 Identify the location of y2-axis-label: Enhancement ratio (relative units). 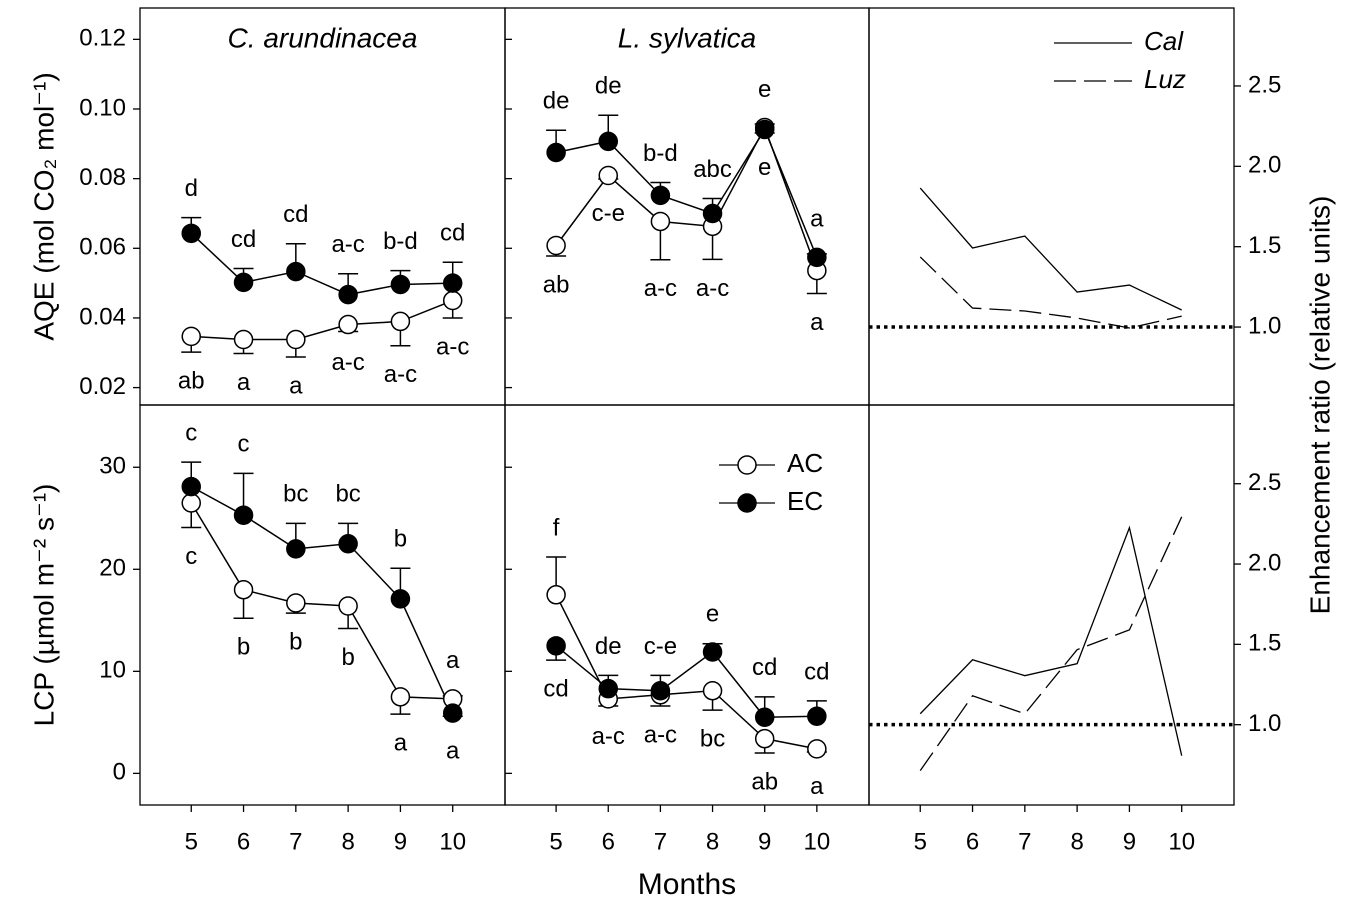
(1319, 405).